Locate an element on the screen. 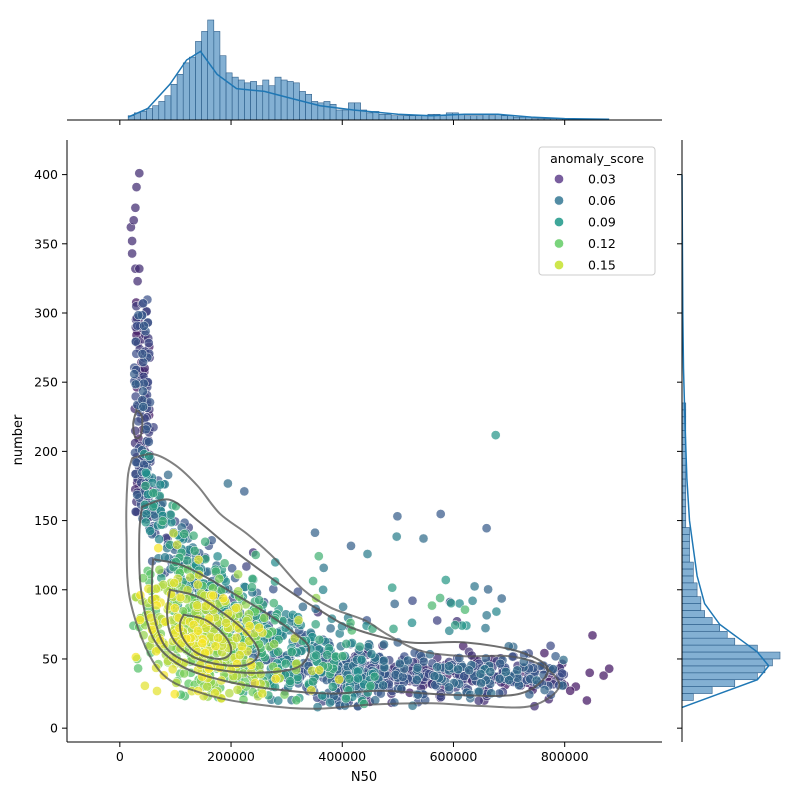 This screenshot has width=800, height=800. y-tick-label: 150 is located at coordinates (46, 520).